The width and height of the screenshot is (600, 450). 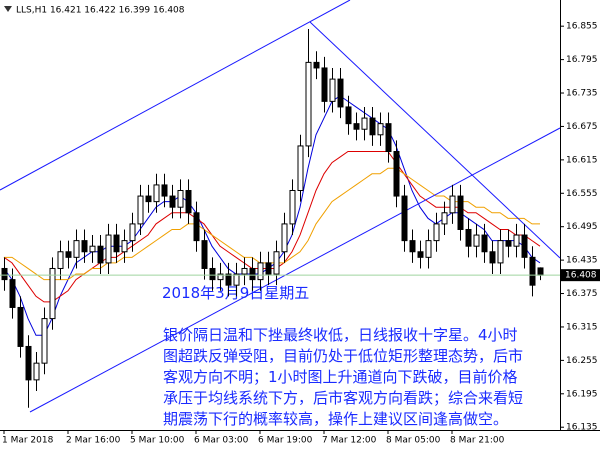 I want to click on x-tick-label: 6 Mar 03:00, so click(x=221, y=441).